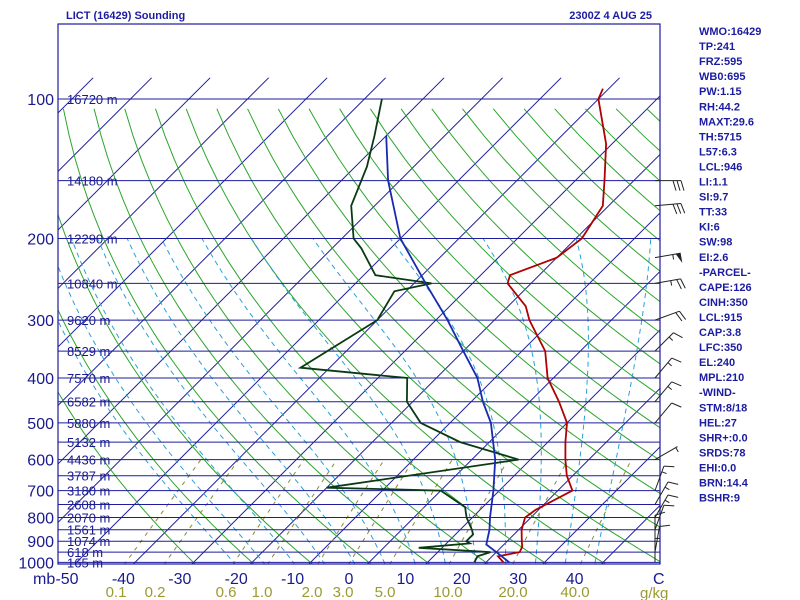 The width and height of the screenshot is (800, 600). I want to click on sounding-index: SI:9.7, so click(713, 198).